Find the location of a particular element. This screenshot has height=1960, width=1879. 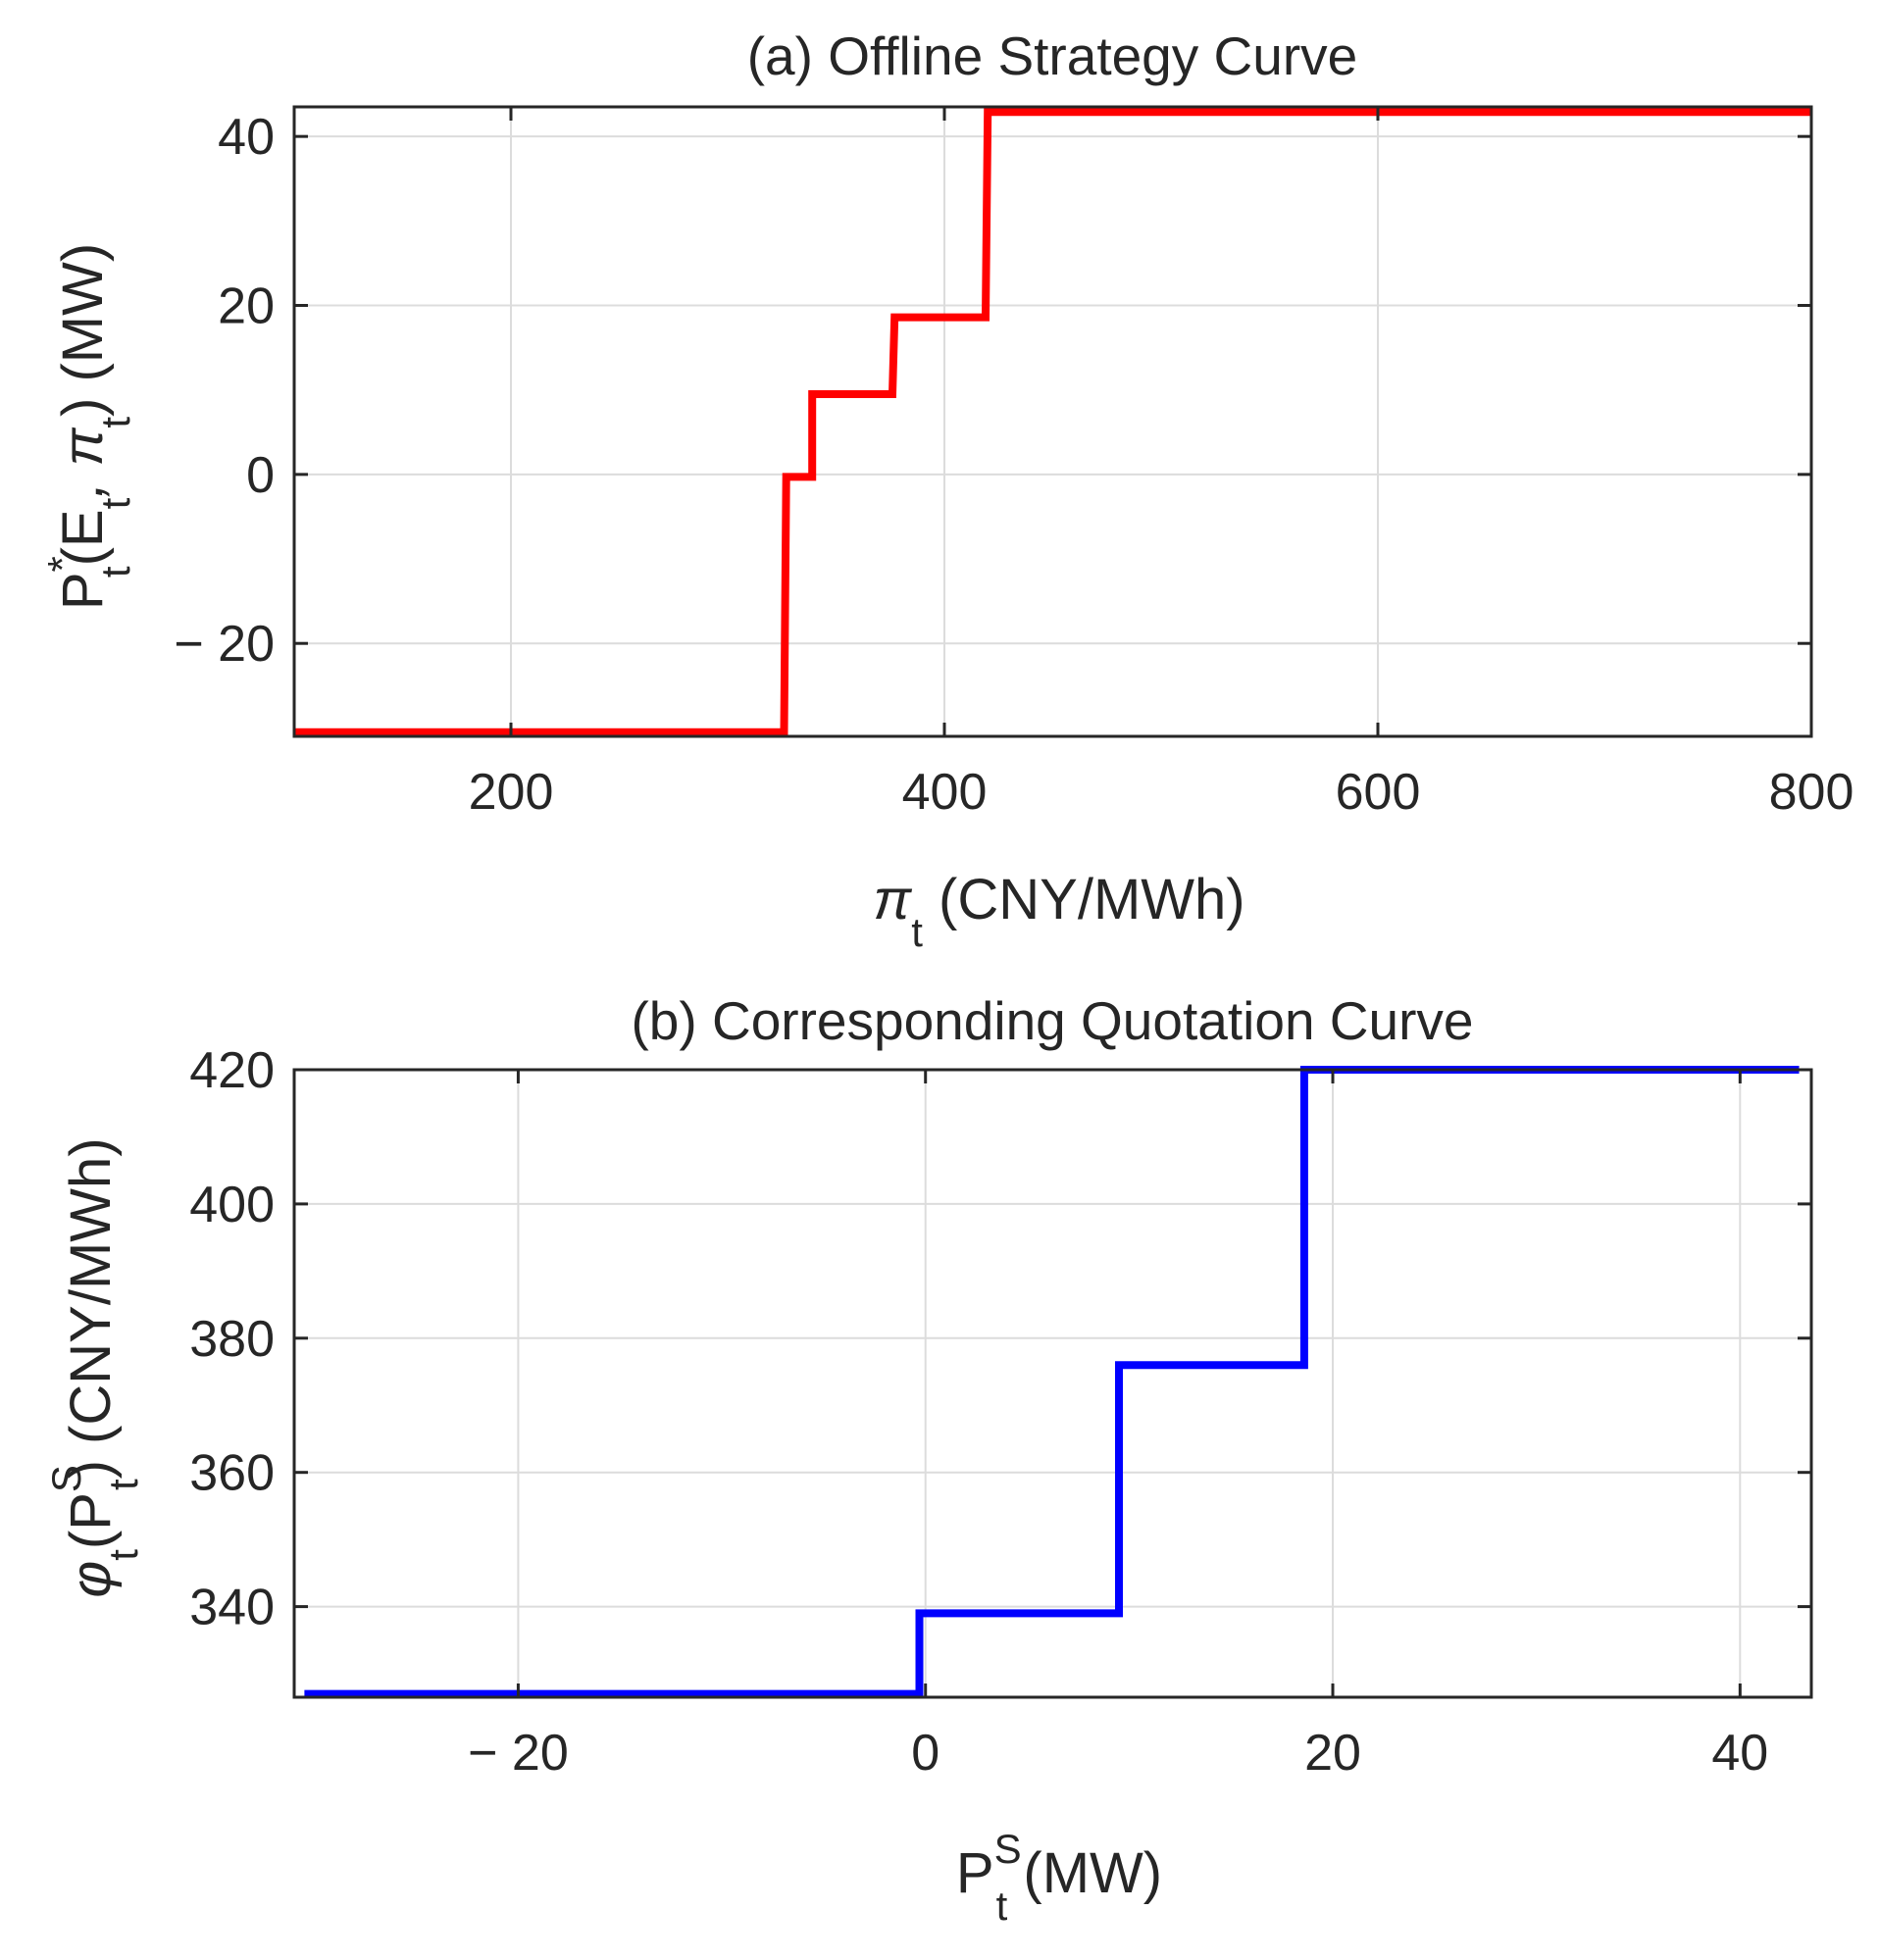

chart-a-ylabel-sup: * is located at coordinates (62, 564).